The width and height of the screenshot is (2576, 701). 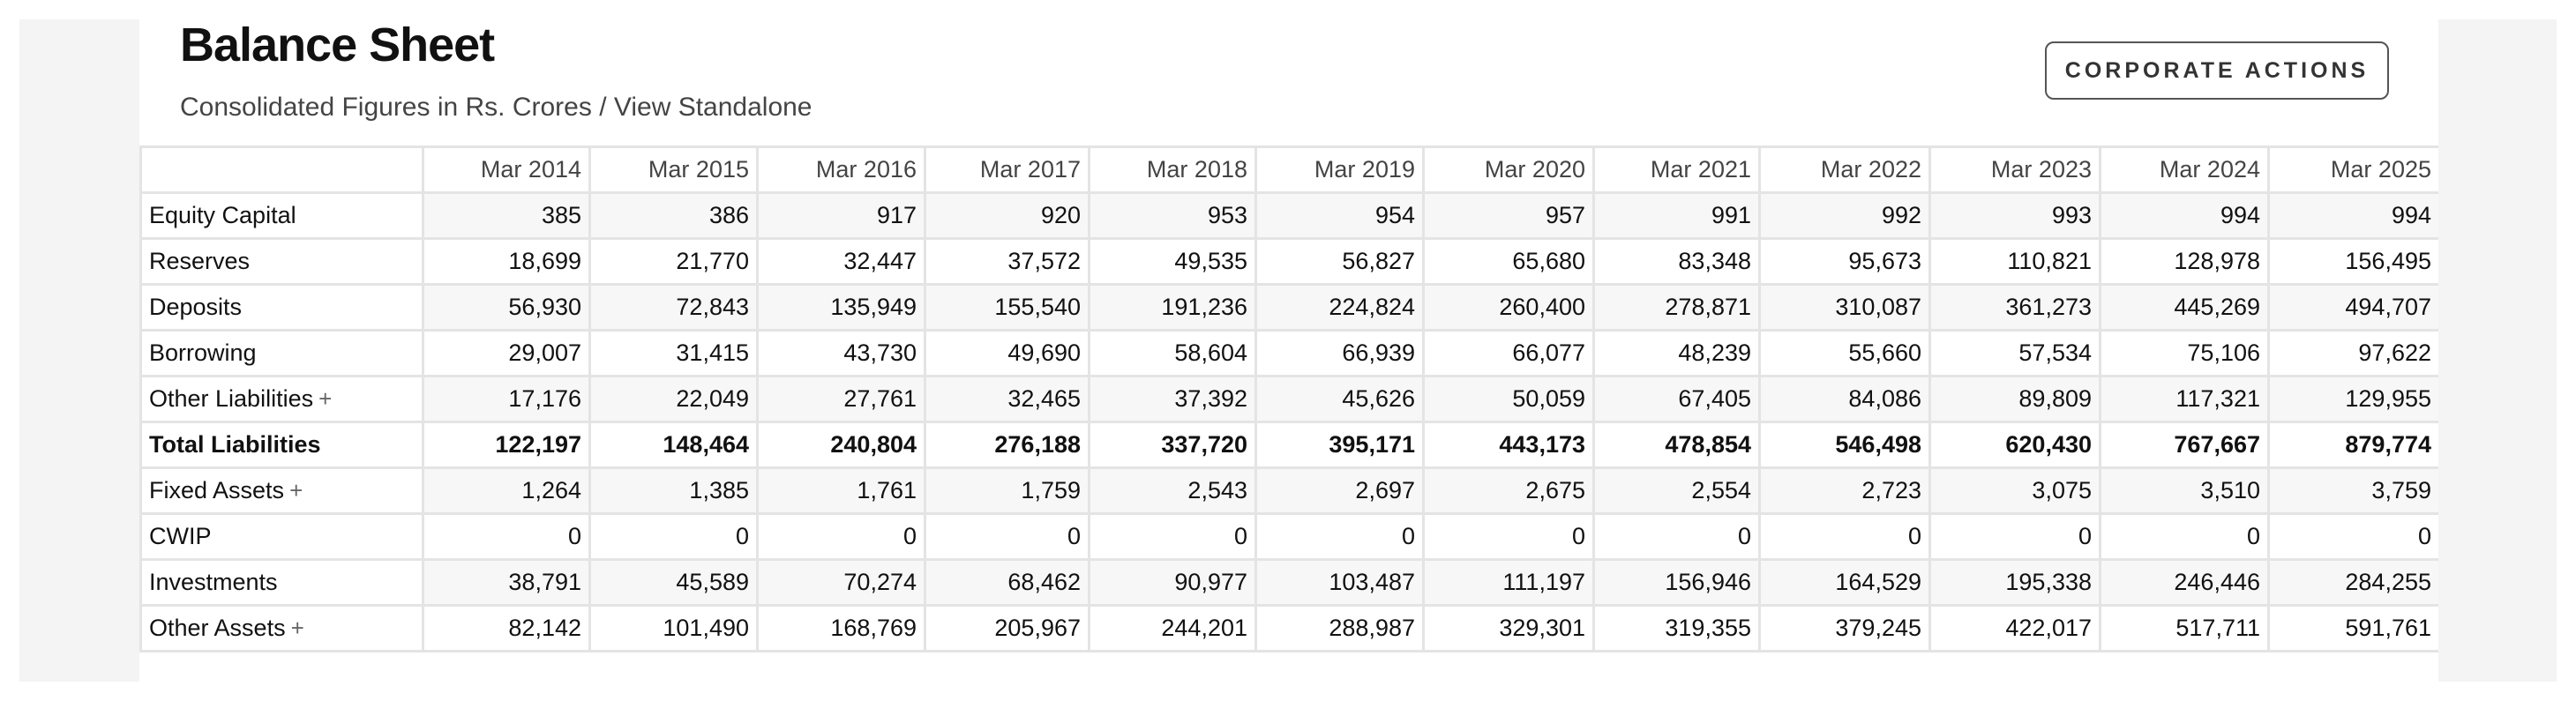 What do you see at coordinates (196, 307) in the screenshot?
I see `row-label: Deposits` at bounding box center [196, 307].